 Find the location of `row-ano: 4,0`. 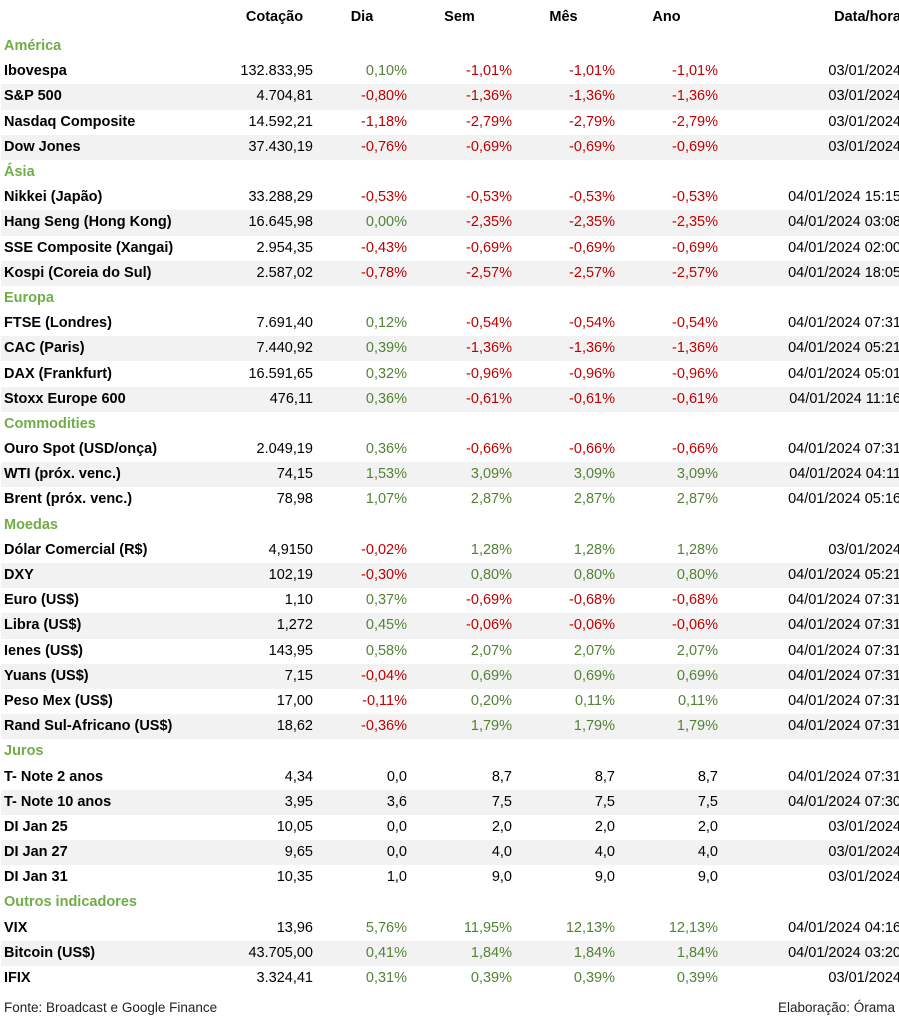

row-ano: 4,0 is located at coordinates (666, 853).